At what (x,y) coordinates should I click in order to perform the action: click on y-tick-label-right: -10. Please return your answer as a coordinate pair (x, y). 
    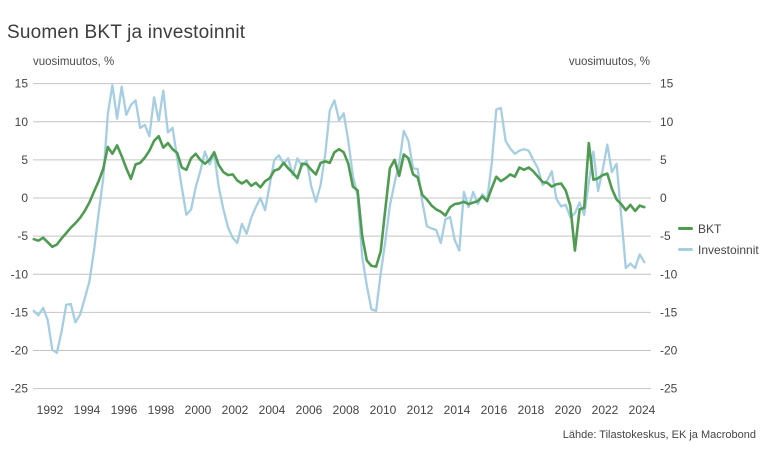
    Looking at the image, I should click on (669, 274).